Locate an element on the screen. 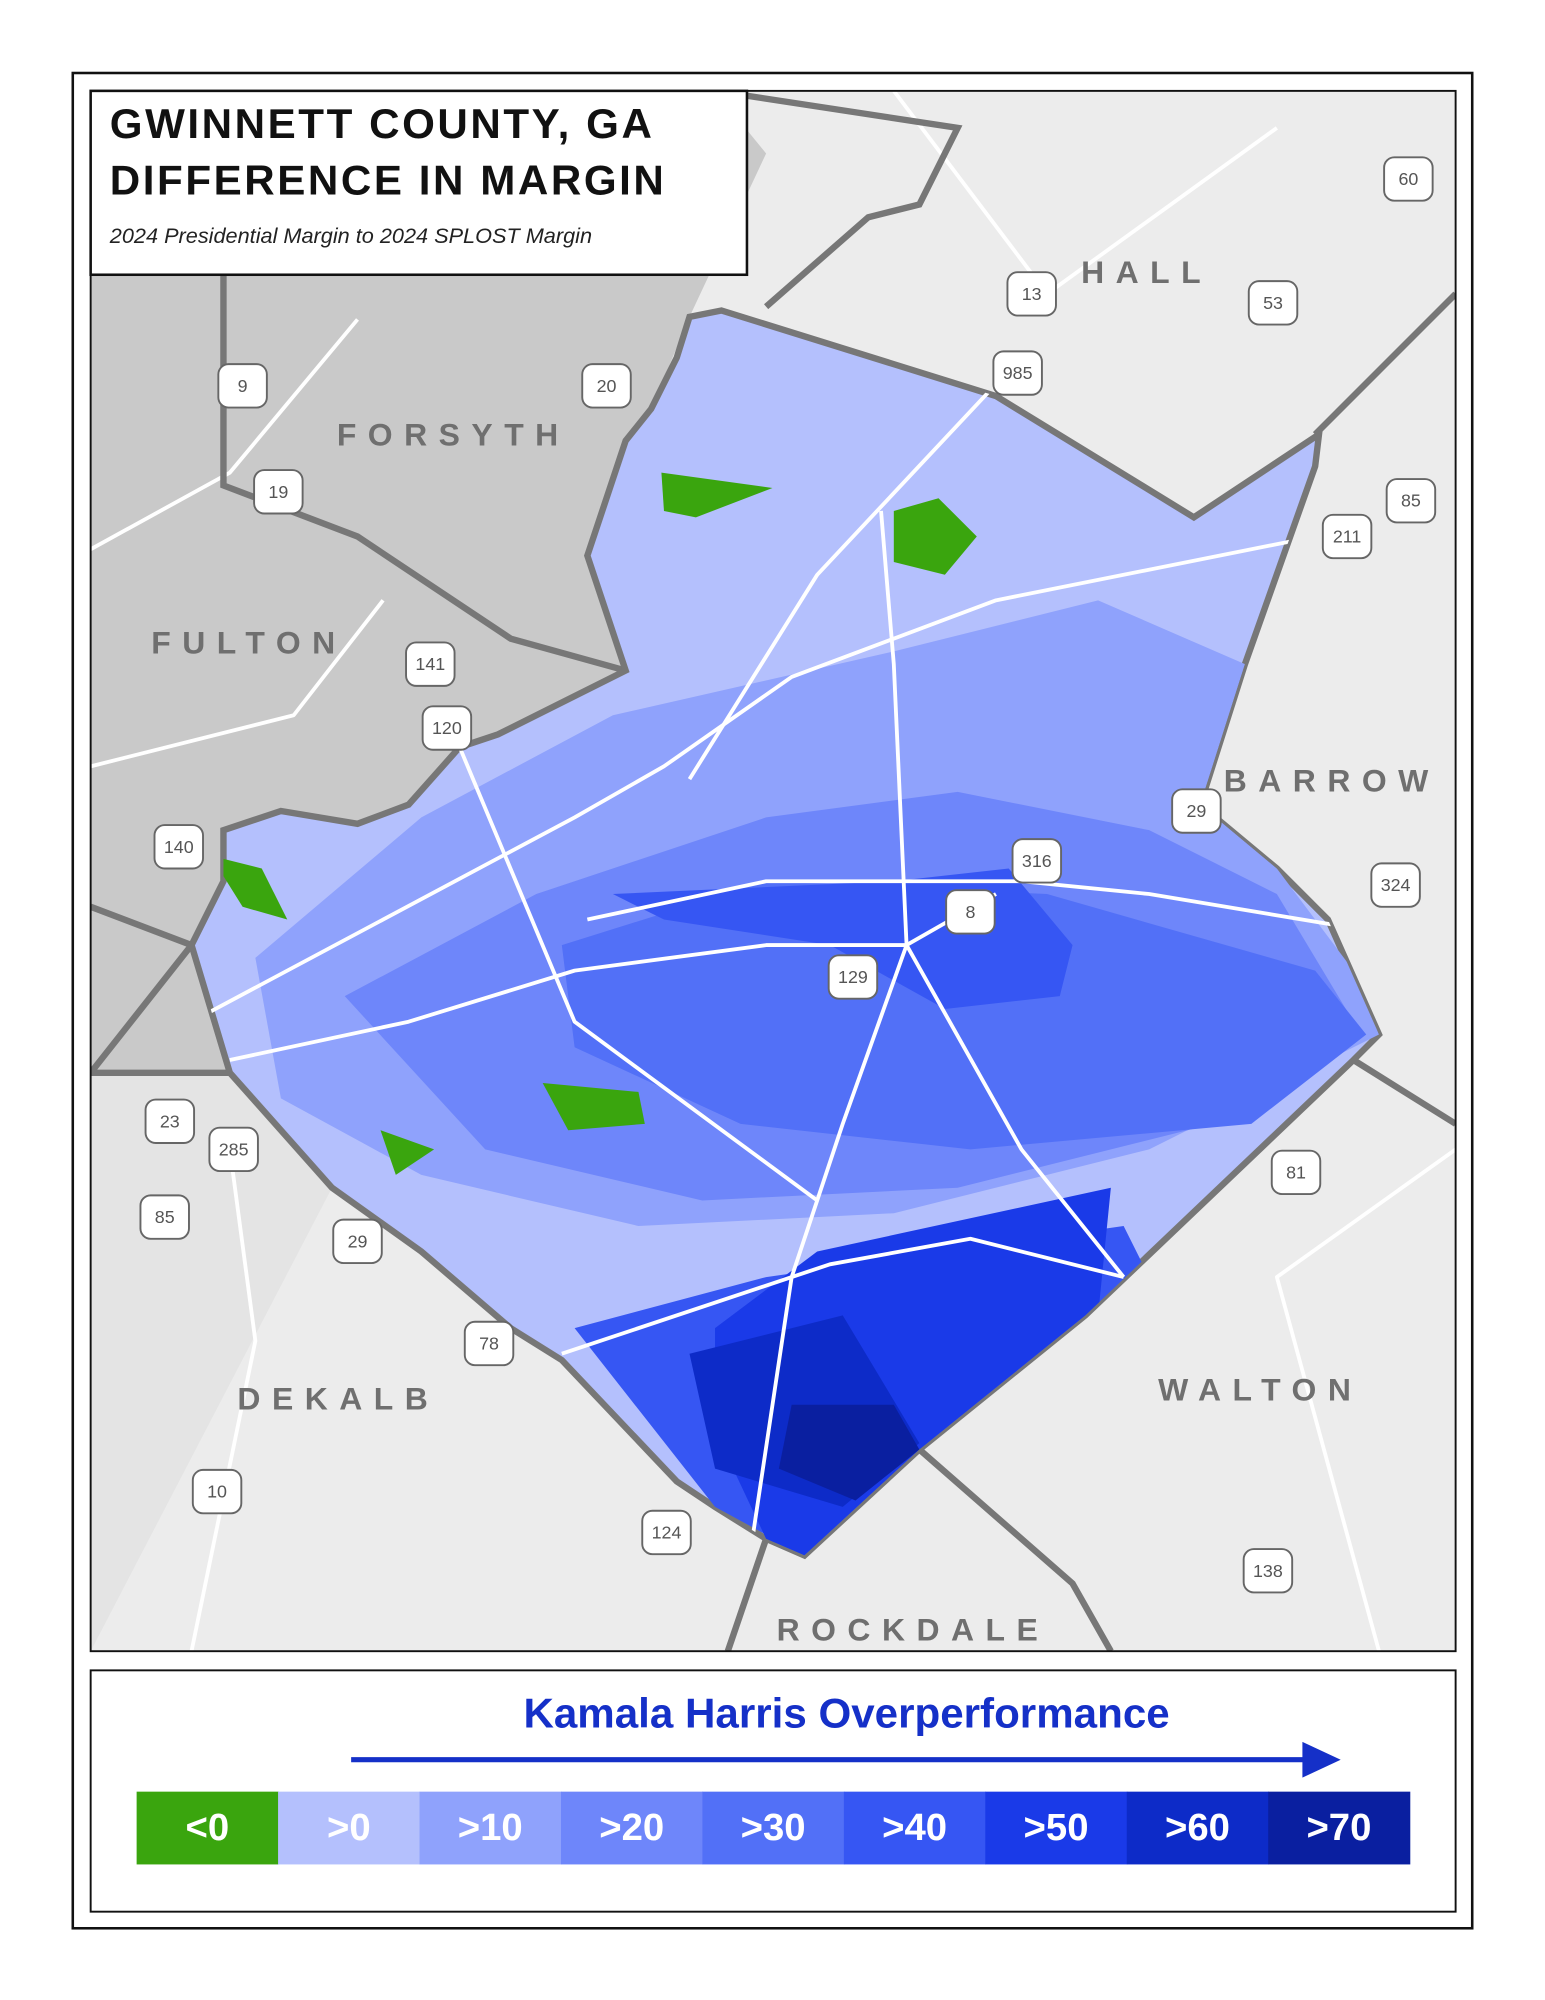 The width and height of the screenshot is (1545, 2000). highway-shield: 29 is located at coordinates (357, 1241).